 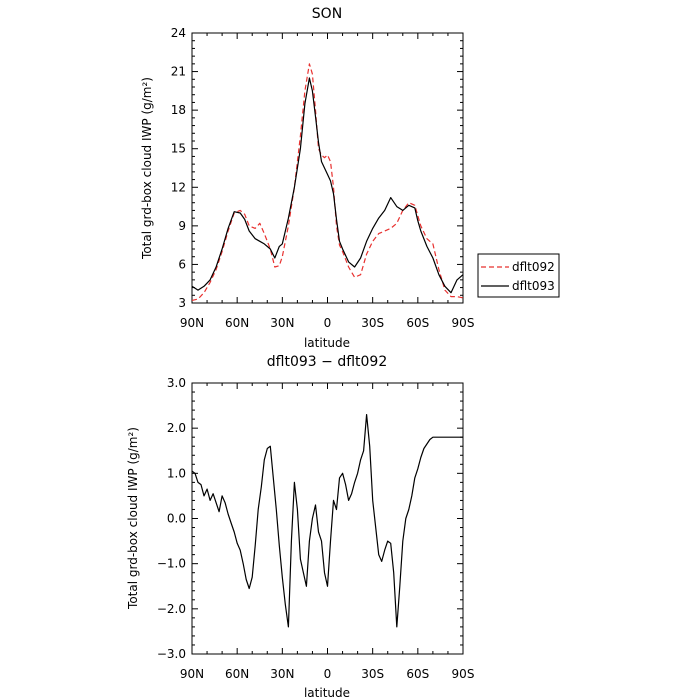 I want to click on chart-title: SON, so click(x=327, y=14).